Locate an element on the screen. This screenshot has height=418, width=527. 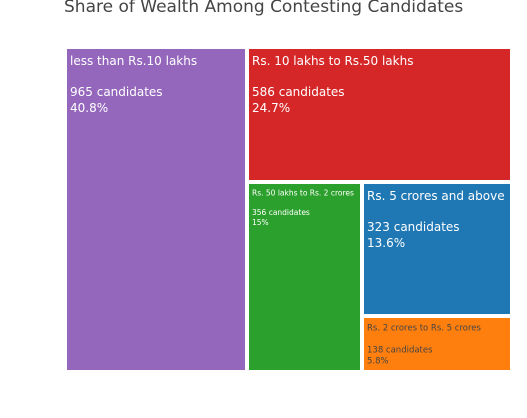
tile-count-50-lakhs-to-2-crores: 356 candidates is located at coordinates (281, 212).